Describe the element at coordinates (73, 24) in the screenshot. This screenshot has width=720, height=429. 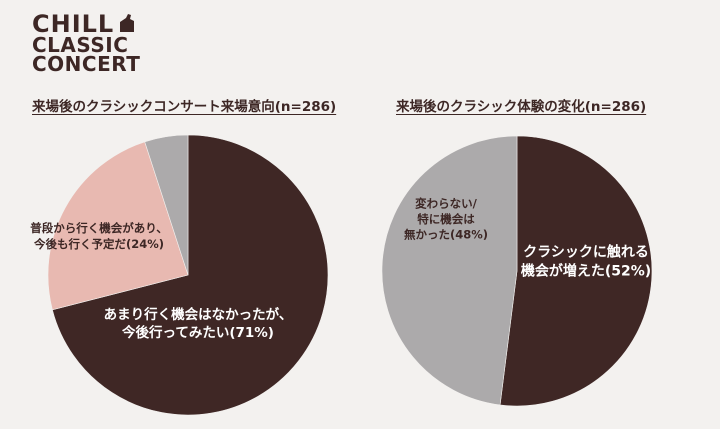
I see `logo-line-1: CHILL` at that location.